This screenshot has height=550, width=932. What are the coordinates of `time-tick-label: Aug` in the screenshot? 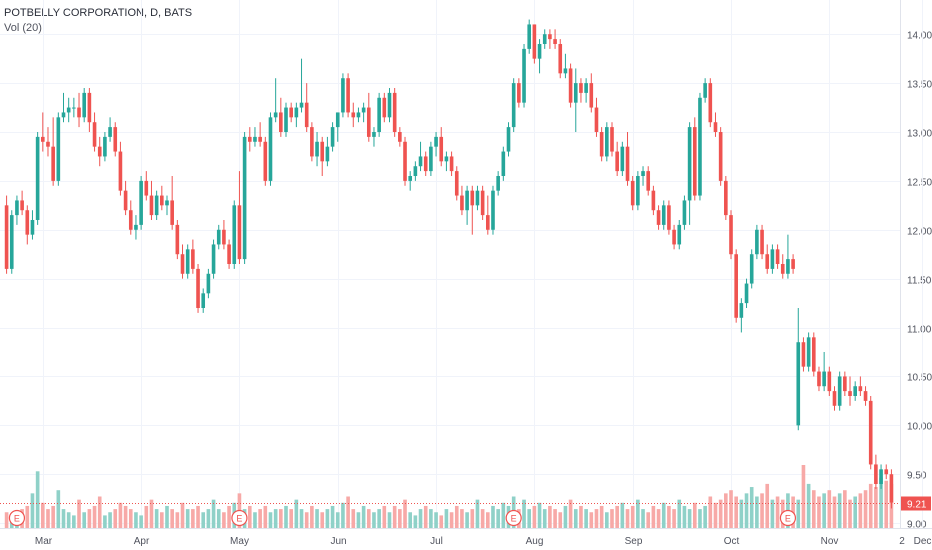 It's located at (535, 541).